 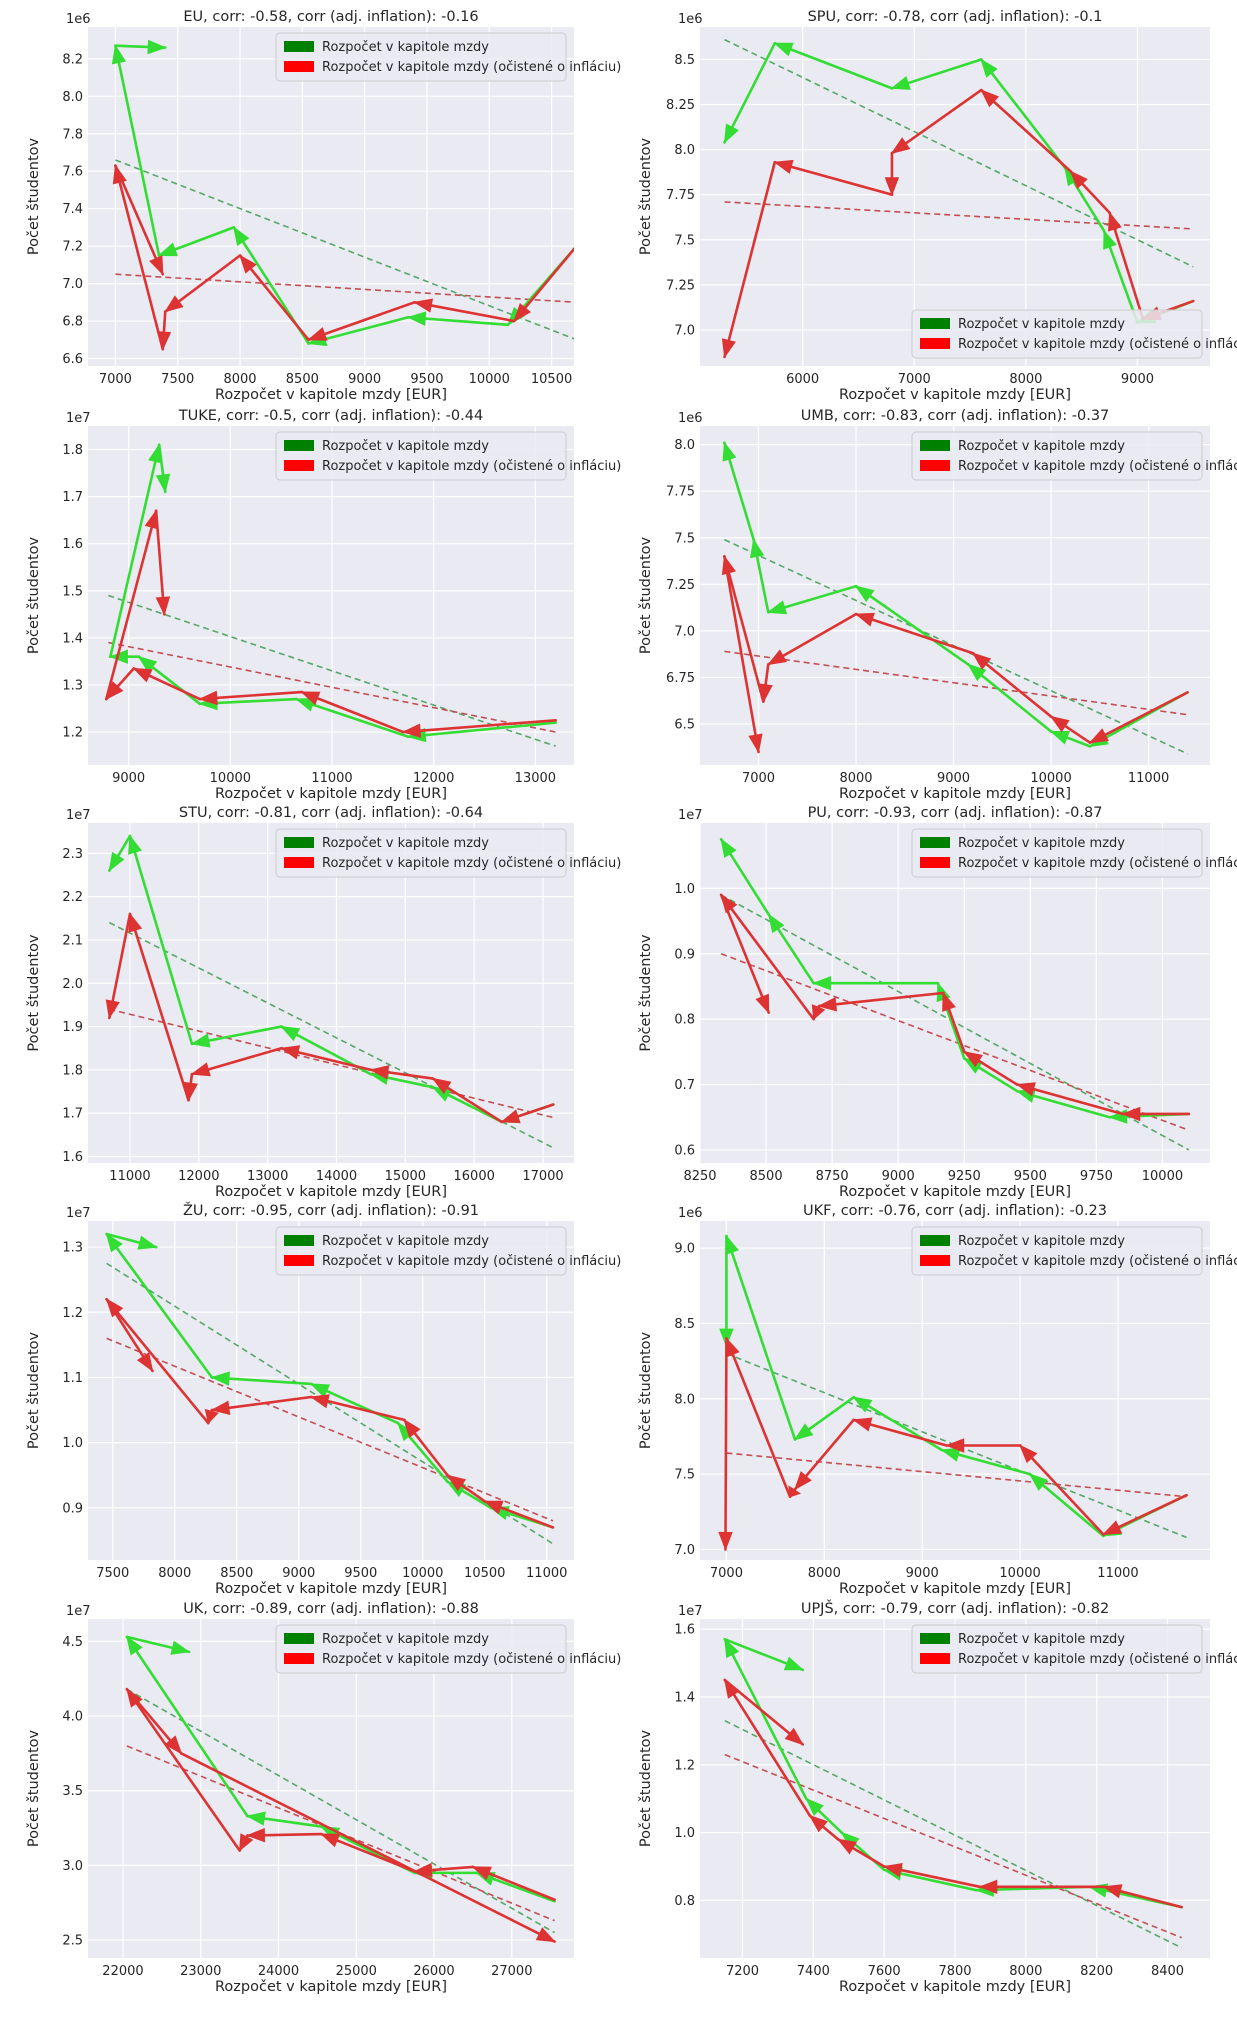 I want to click on x-tick-label: 13000, so click(x=267, y=1176).